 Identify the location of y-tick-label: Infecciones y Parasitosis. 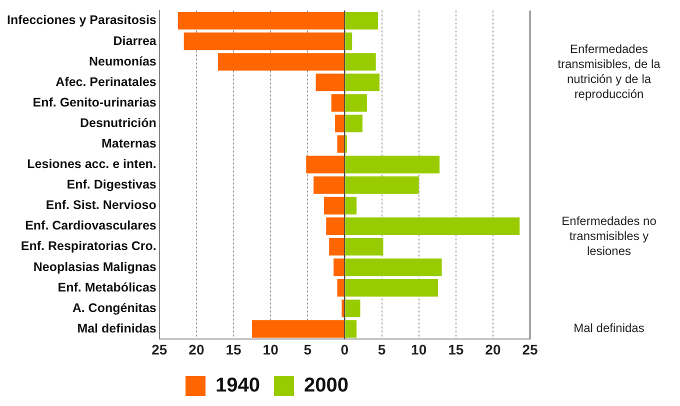
(81, 20).